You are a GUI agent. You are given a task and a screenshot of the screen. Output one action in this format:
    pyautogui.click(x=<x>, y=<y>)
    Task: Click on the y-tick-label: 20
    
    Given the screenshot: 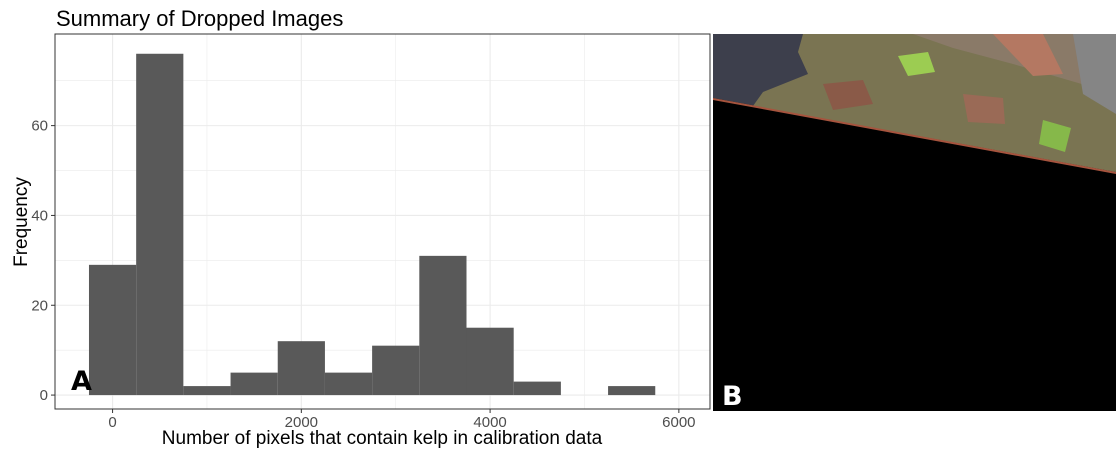 What is the action you would take?
    pyautogui.click(x=39, y=305)
    